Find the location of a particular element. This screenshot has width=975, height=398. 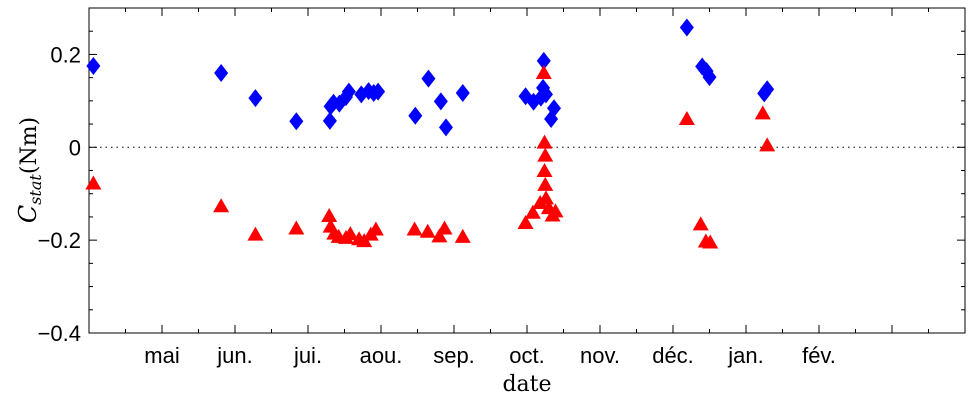

x-tick-label: jun. is located at coordinates (234, 355).